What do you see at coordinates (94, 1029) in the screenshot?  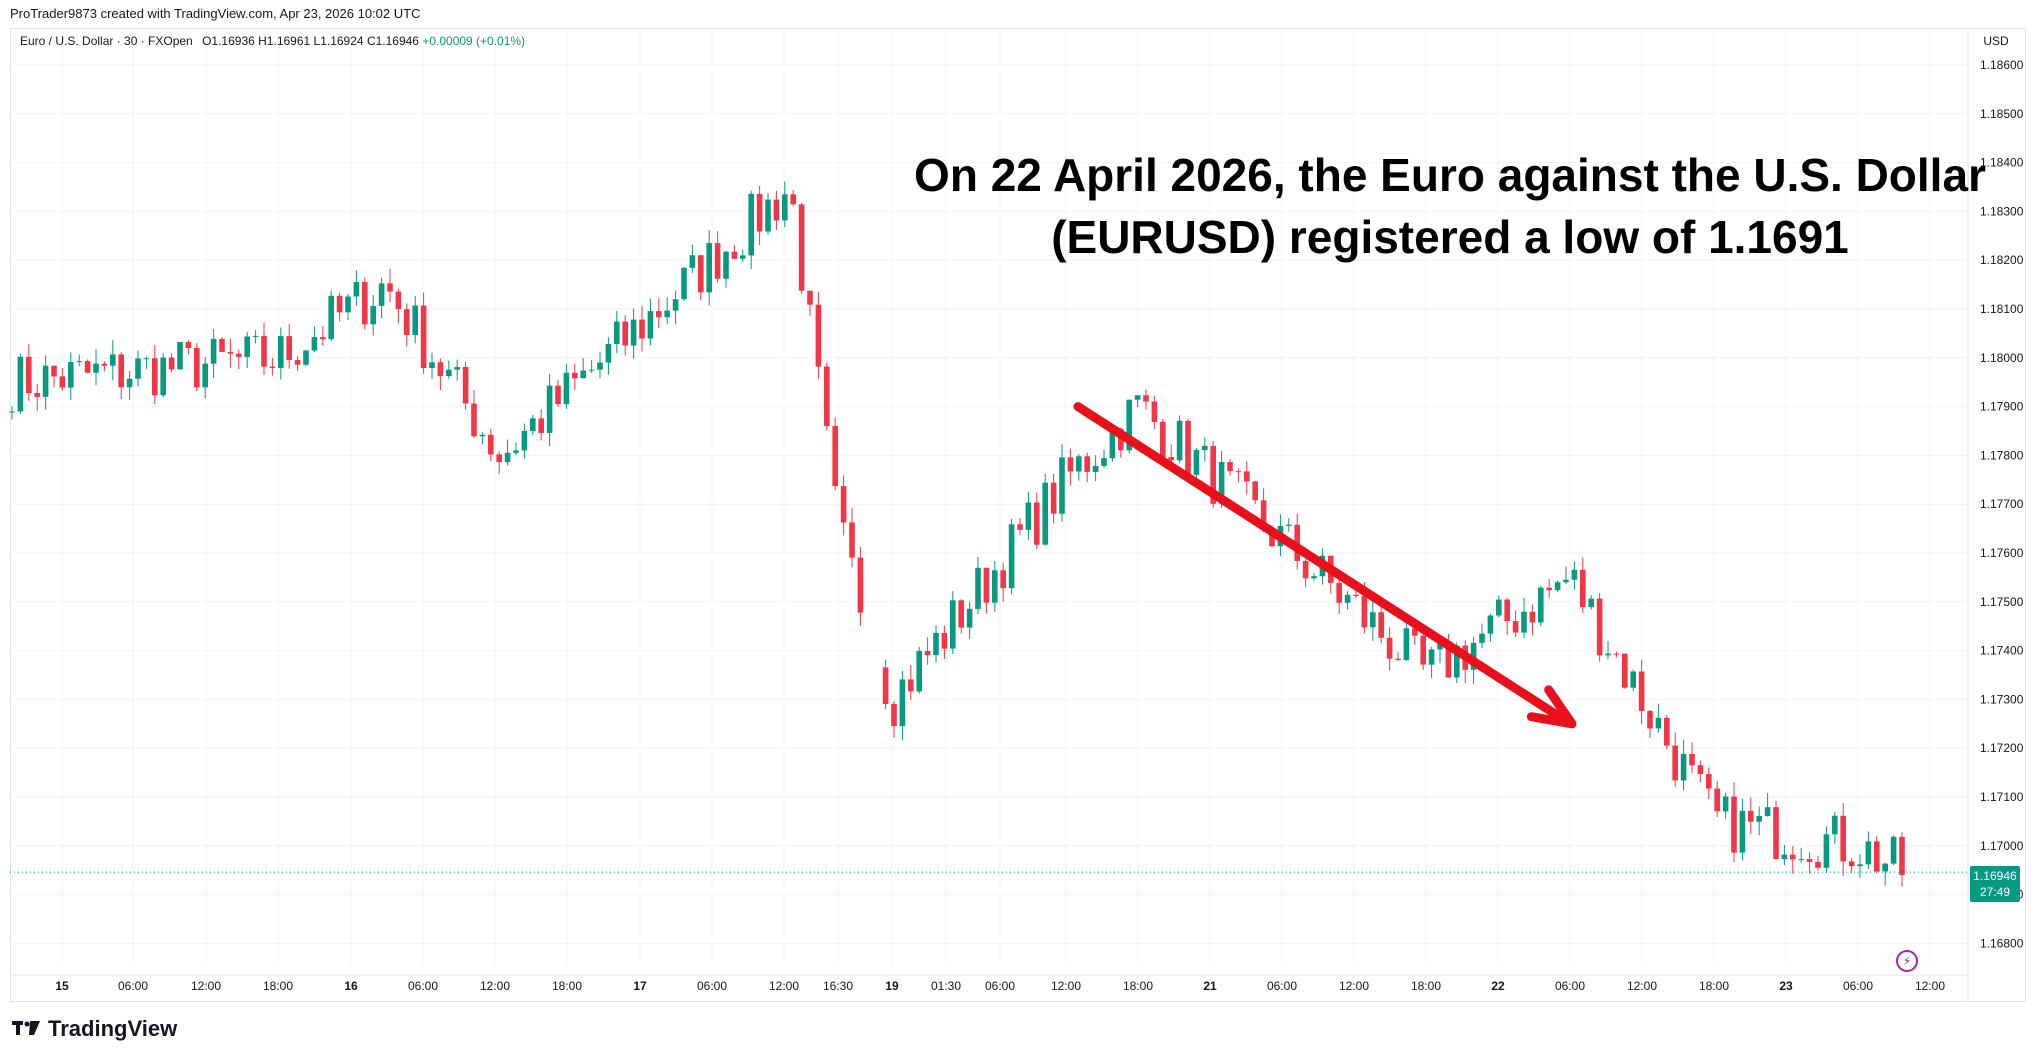 I see `tradingview-logo: TradingView` at bounding box center [94, 1029].